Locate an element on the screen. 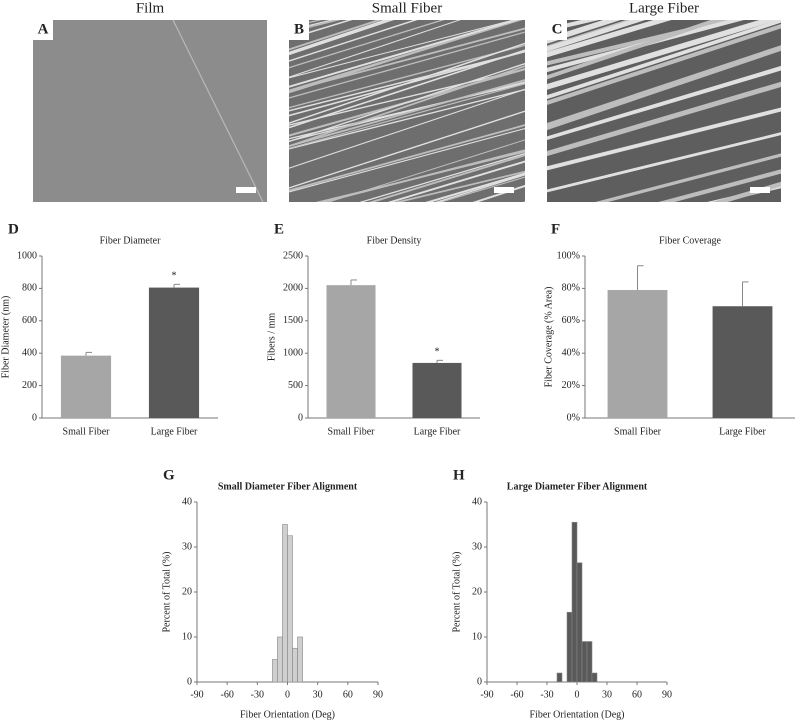 The height and width of the screenshot is (725, 800). y-tick-label: 20% is located at coordinates (571, 385).